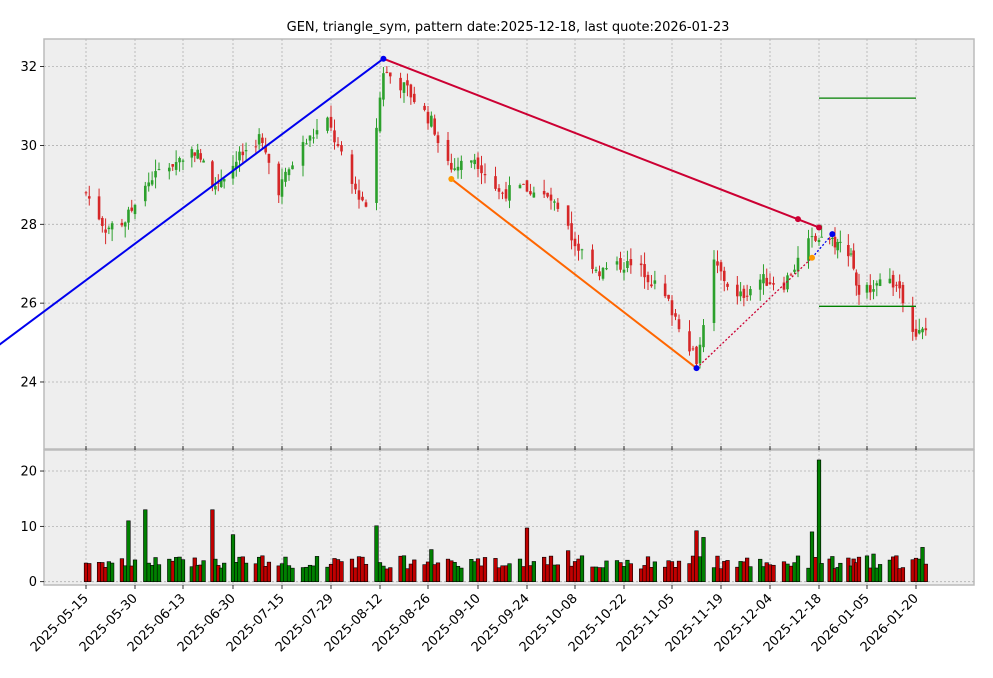 Image resolution: width=993 pixels, height=678 pixels. I want to click on volume-y-ticks: 0 10 20, so click(32, 527).